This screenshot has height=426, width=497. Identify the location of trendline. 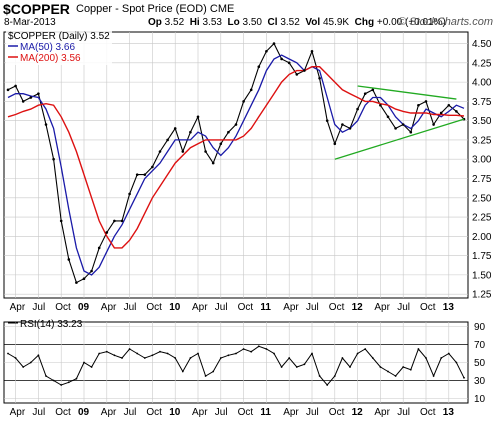
(399, 139).